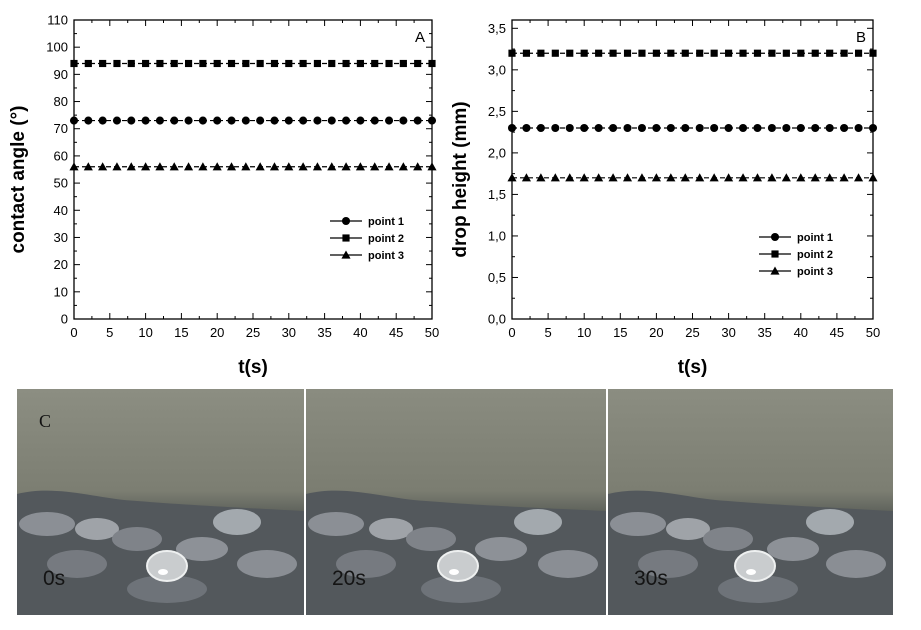  I want to click on y-tick-label: 0,5, so click(497, 277).